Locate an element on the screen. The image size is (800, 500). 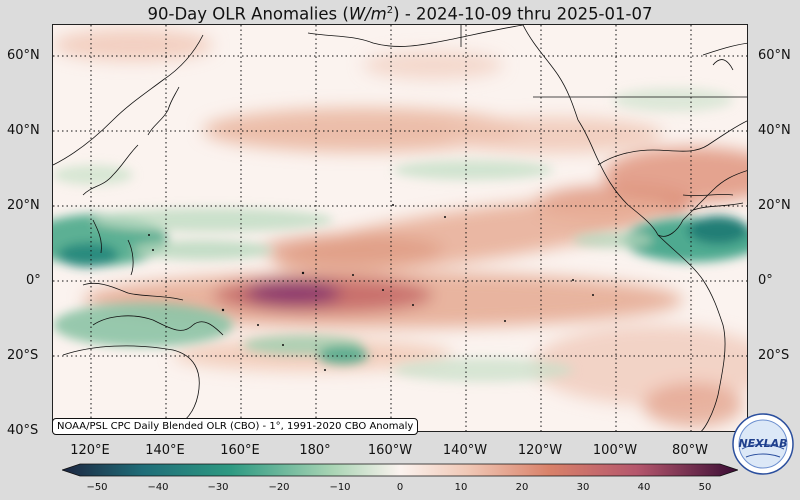
logo-text: NEXLAB is located at coordinates (762, 443).